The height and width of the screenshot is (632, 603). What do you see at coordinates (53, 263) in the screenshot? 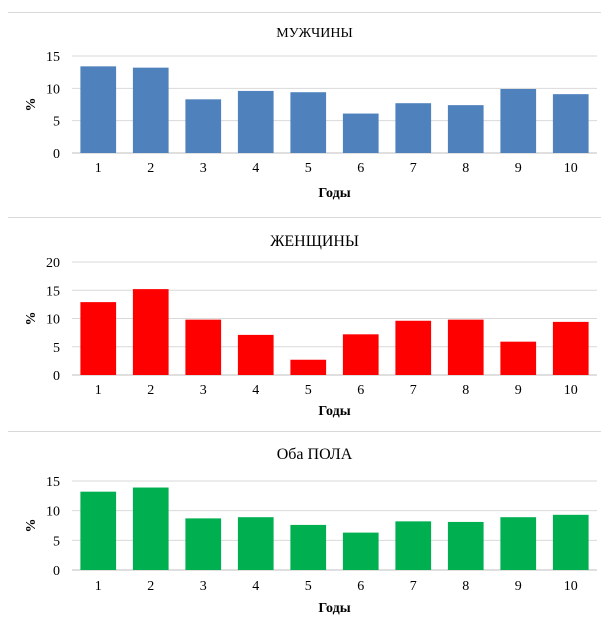
I see `y-tick-label: 20` at bounding box center [53, 263].